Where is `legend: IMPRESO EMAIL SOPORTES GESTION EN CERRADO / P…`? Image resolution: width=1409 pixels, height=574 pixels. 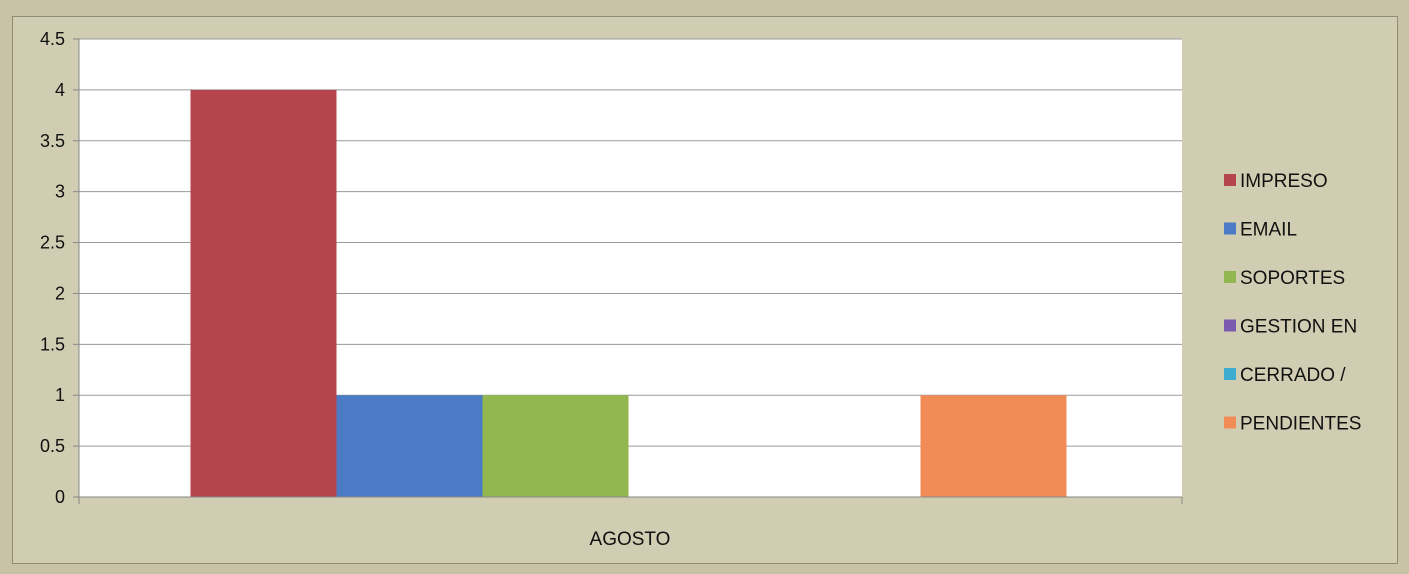 legend: IMPRESO EMAIL SOPORTES GESTION EN CERRADO / P… is located at coordinates (1292, 303).